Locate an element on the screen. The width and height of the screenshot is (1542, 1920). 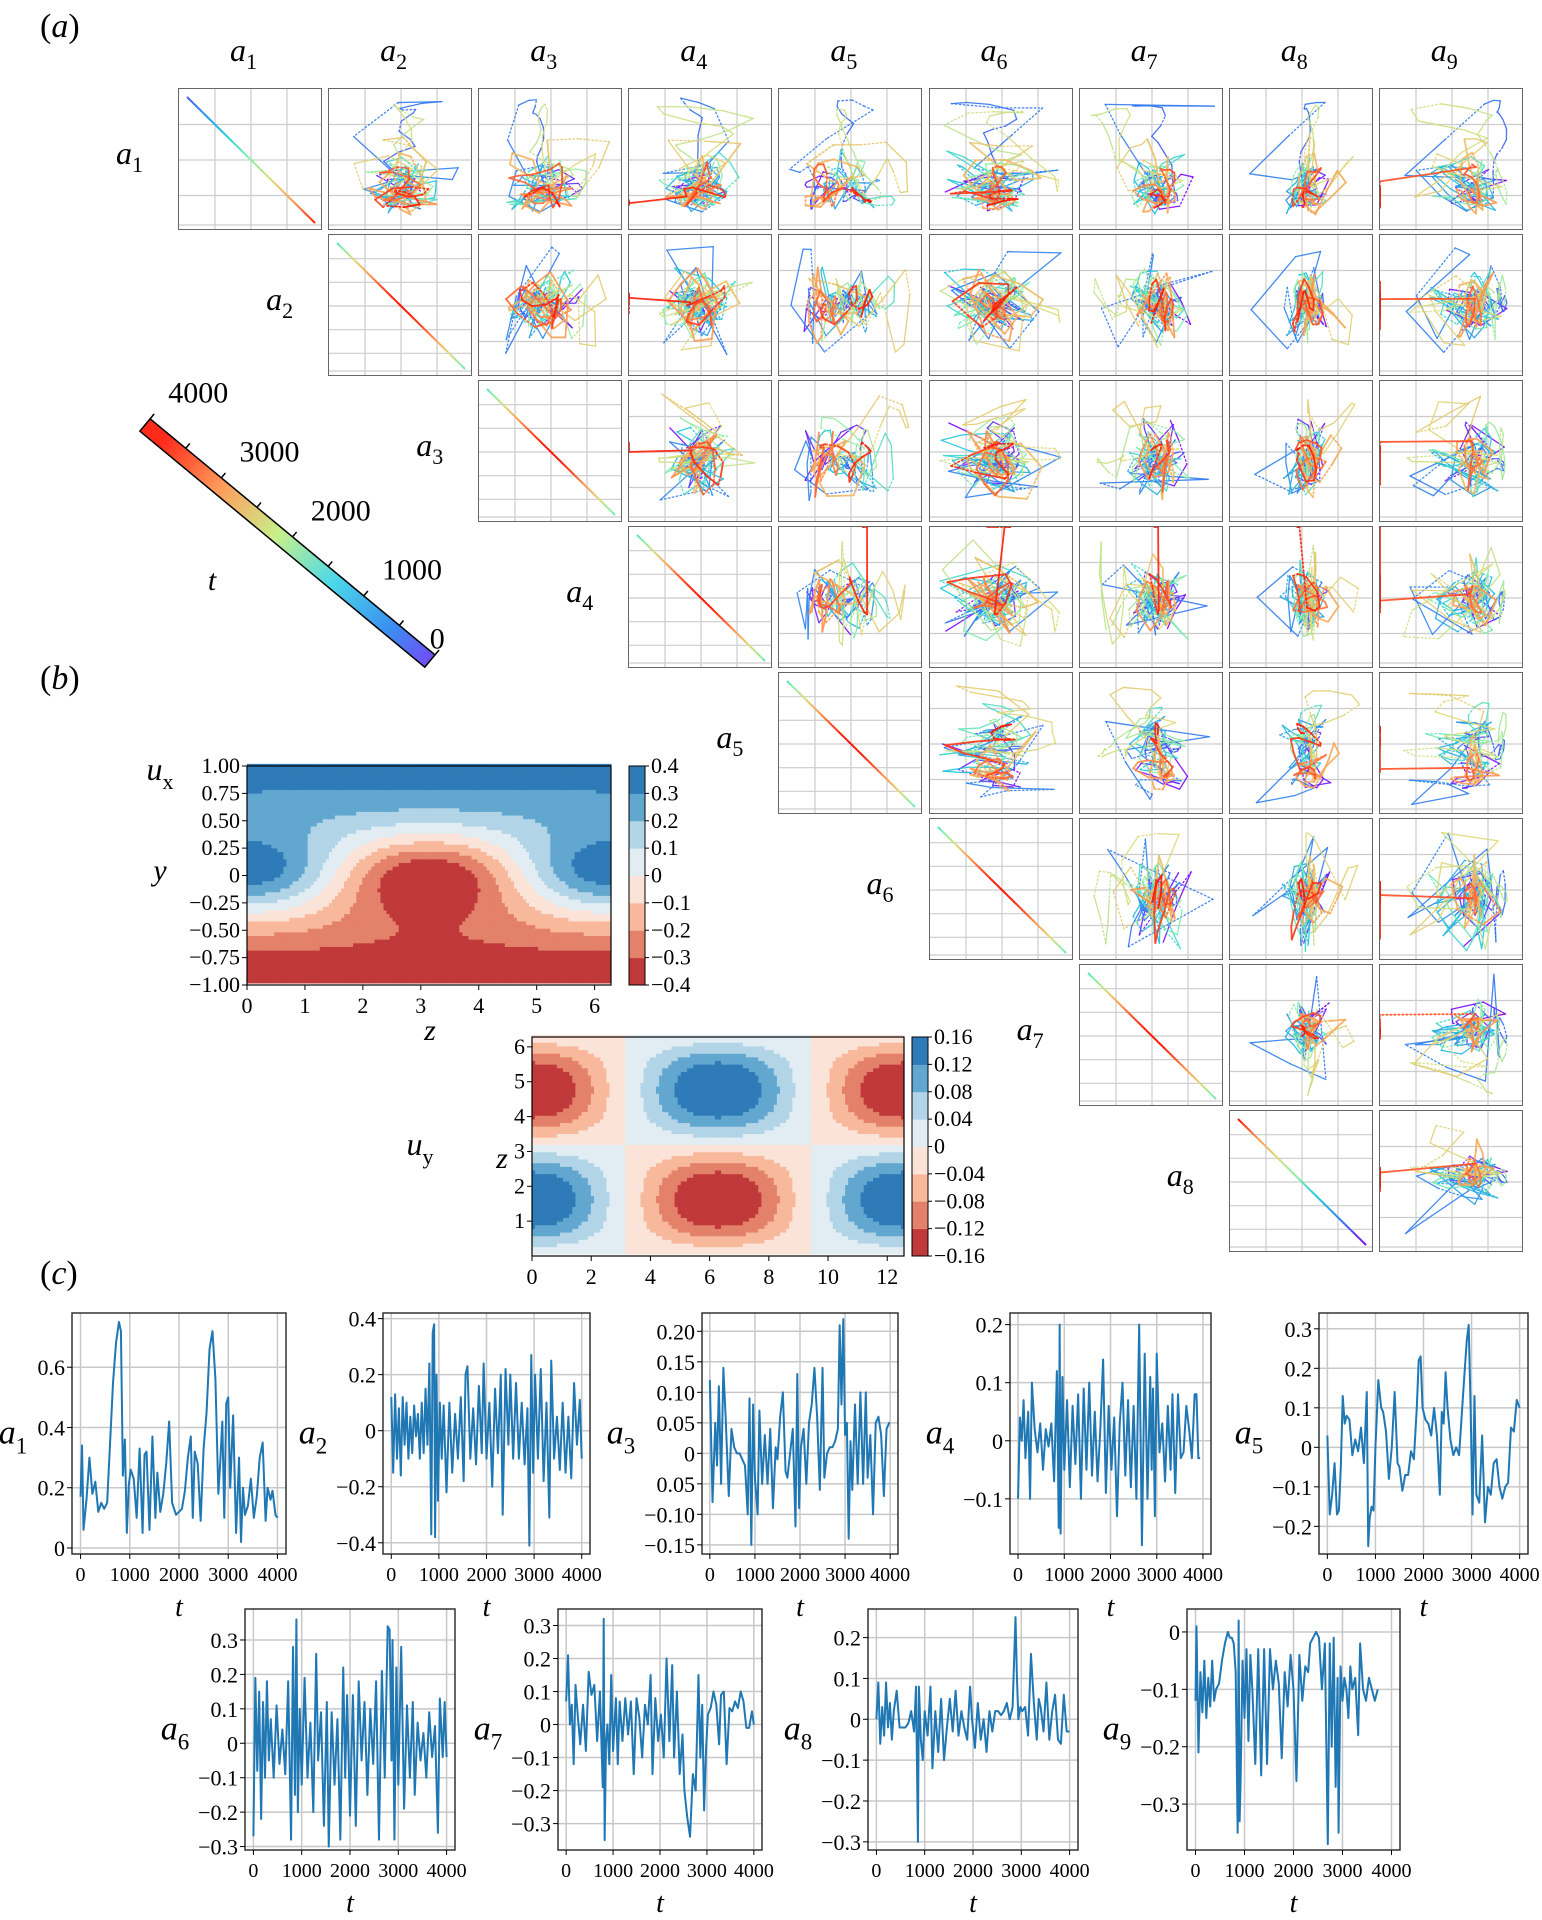
scatter-cell-a1-vs-a8 is located at coordinates (1301, 159).